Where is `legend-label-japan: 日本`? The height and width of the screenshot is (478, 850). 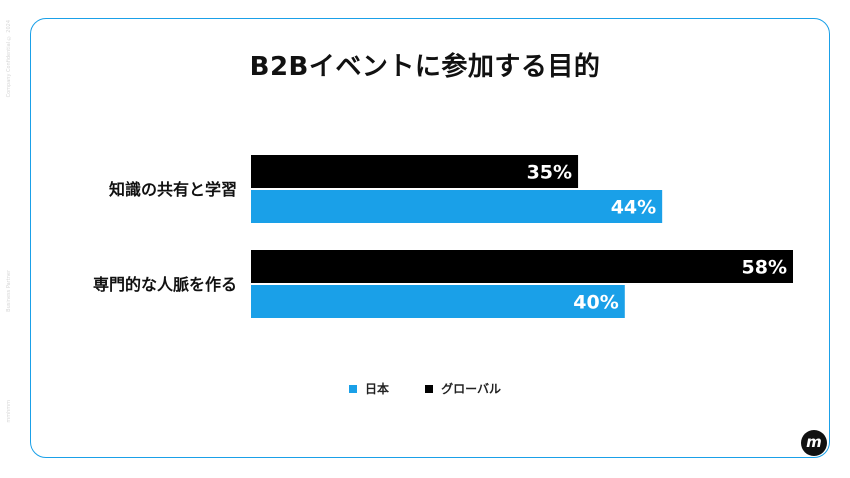
legend-label-japan: 日本 is located at coordinates (377, 389).